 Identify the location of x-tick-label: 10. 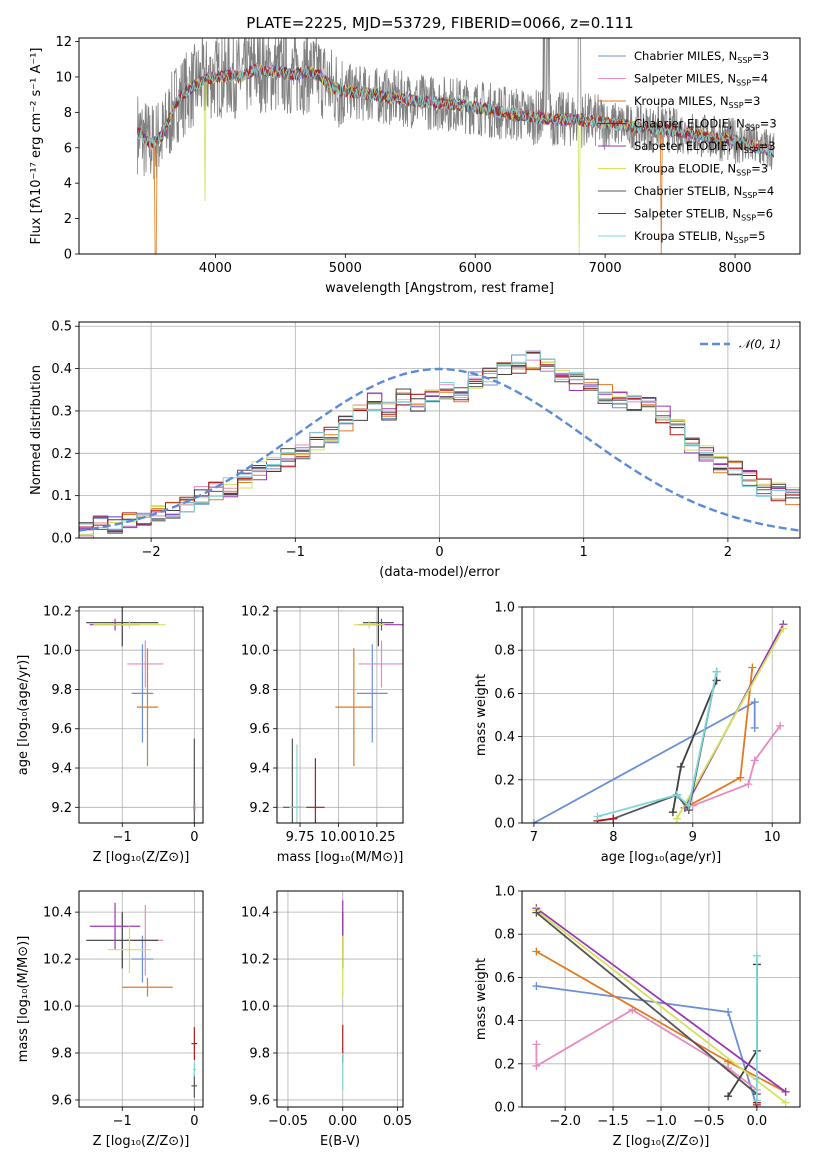
(772, 837).